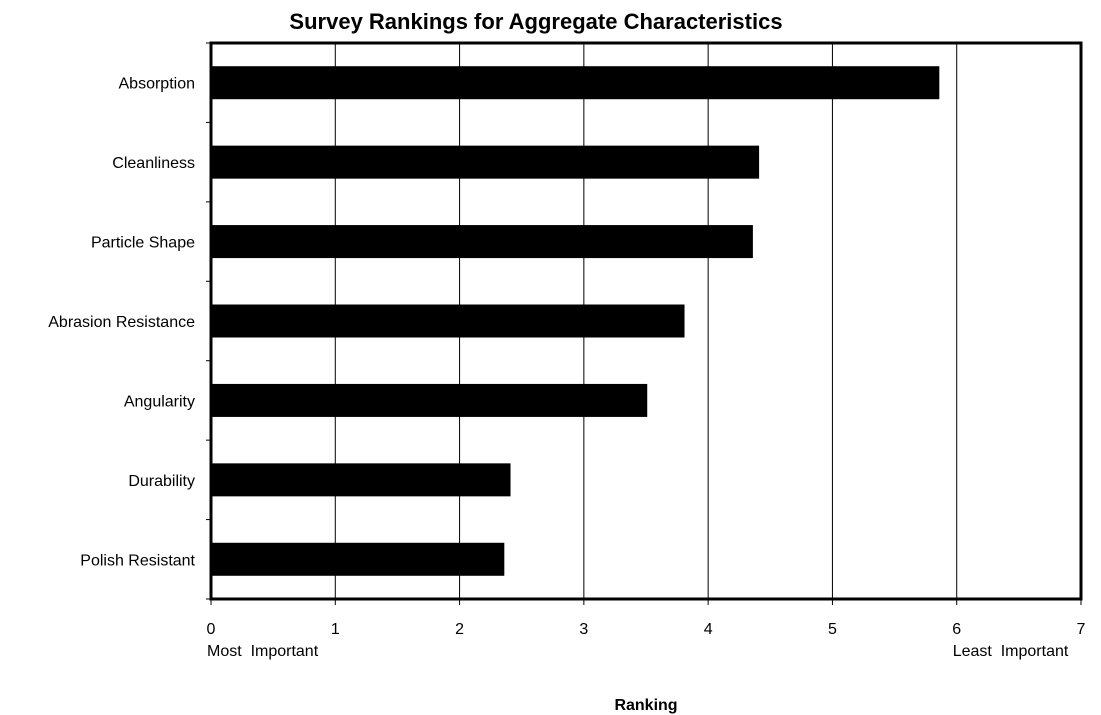  What do you see at coordinates (645, 705) in the screenshot?
I see `x-axis-label: Ranking` at bounding box center [645, 705].